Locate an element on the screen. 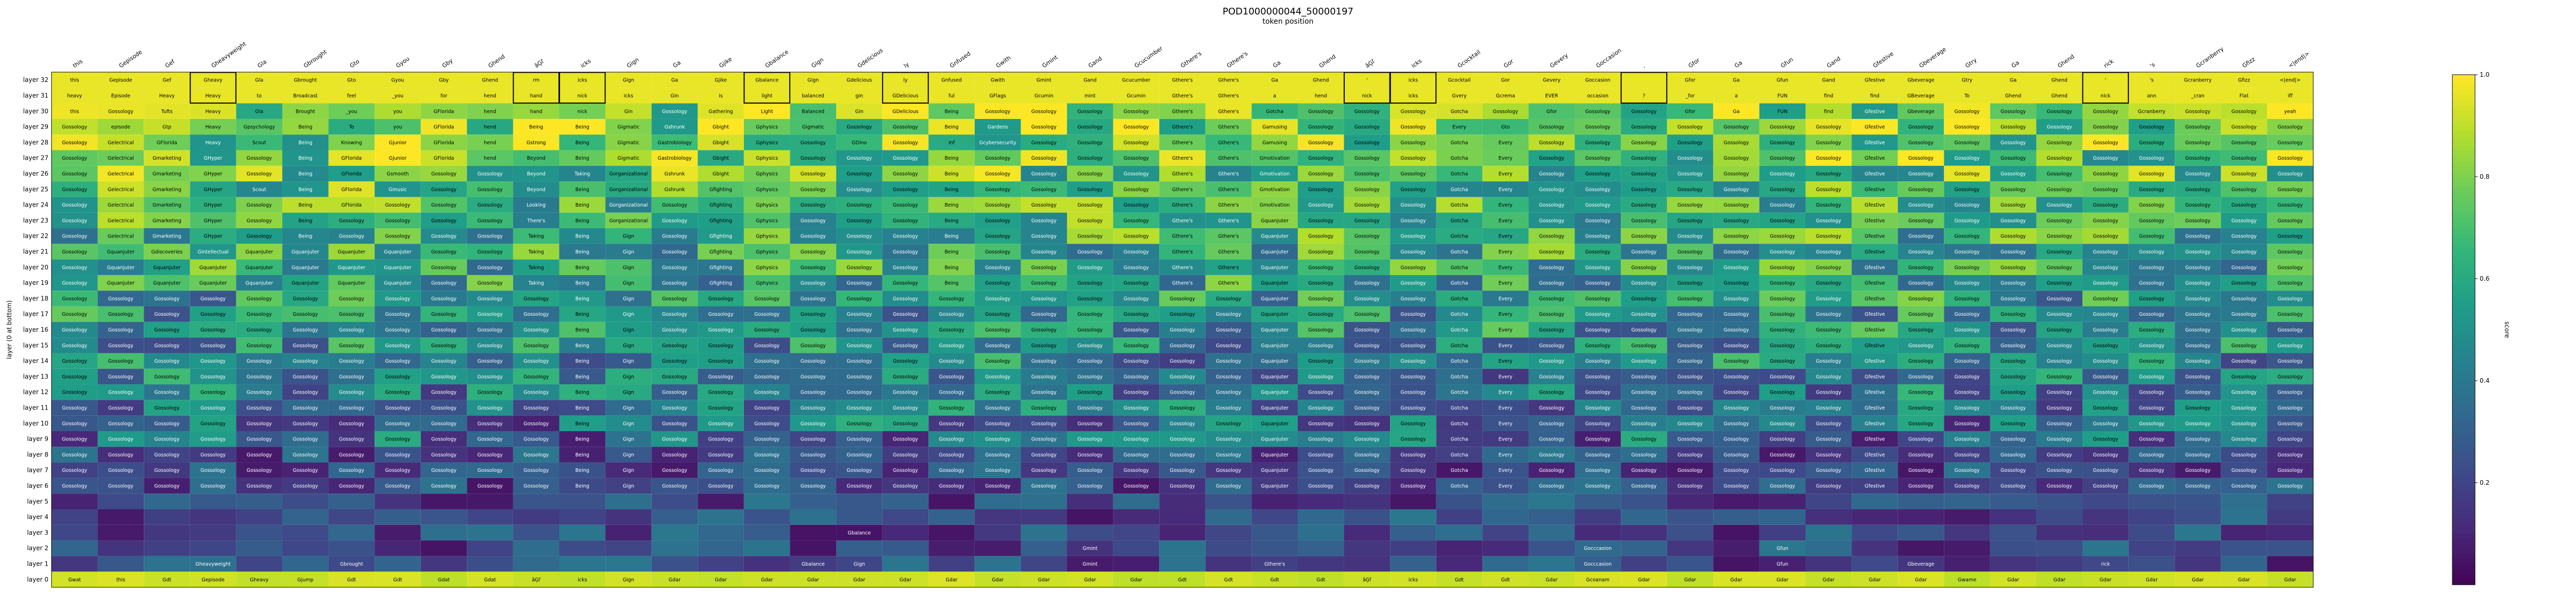 The image size is (2576, 595). cell-label: Gmusic is located at coordinates (397, 190).